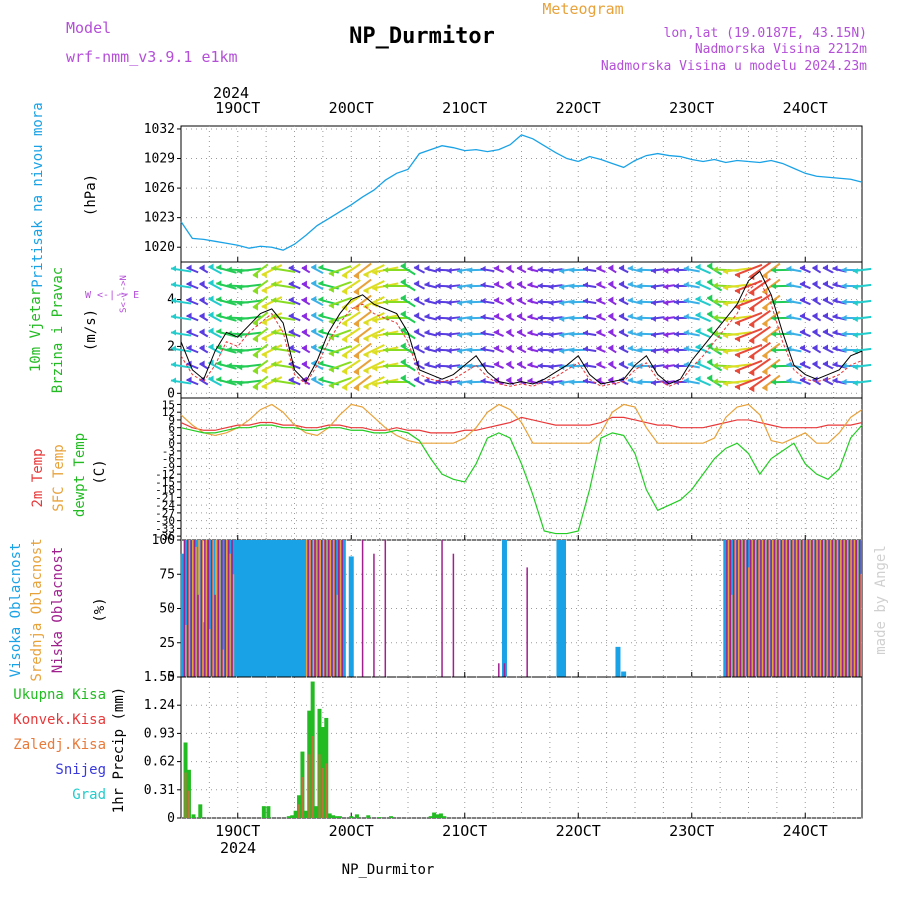 The image size is (900, 900). What do you see at coordinates (171, 435) in the screenshot?
I see `y-tick-label: 3` at bounding box center [171, 435].